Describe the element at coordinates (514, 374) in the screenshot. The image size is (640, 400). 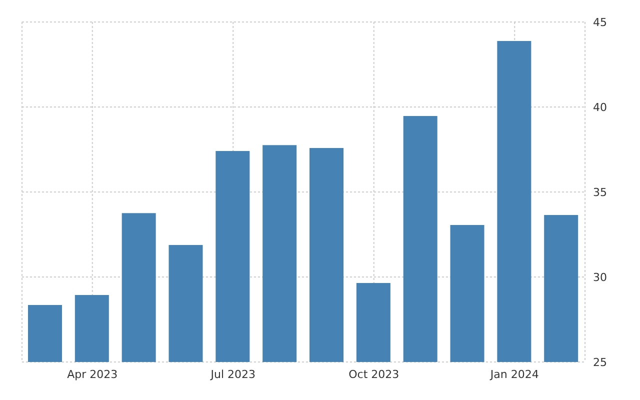
I see `x-tick-label: Jan 2024` at that location.